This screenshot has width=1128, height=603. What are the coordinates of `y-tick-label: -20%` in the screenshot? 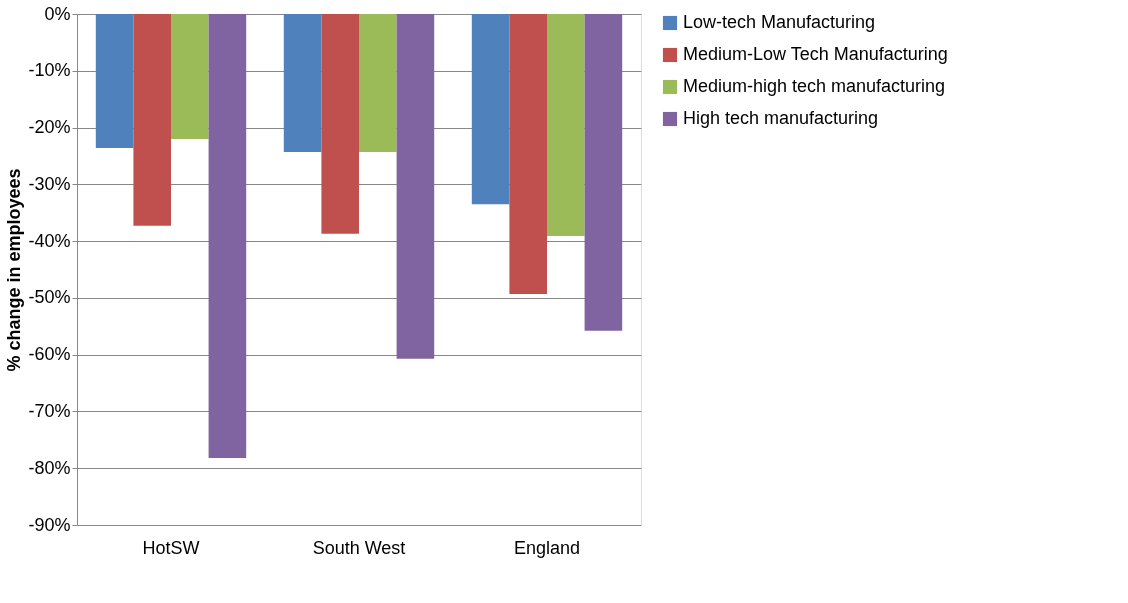 It's located at (49, 127).